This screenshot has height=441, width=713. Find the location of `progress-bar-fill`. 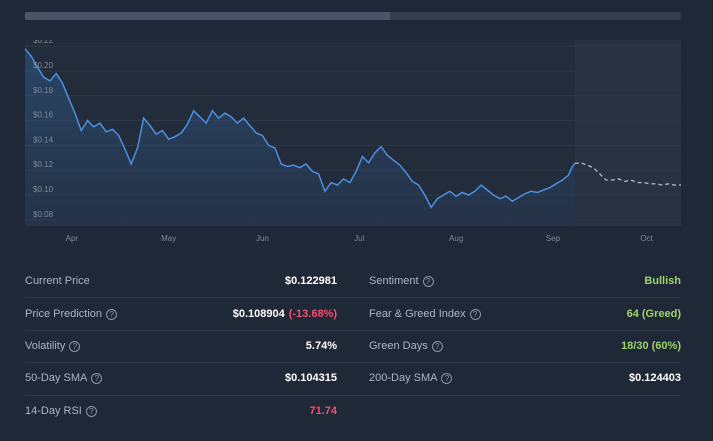

progress-bar-fill is located at coordinates (208, 16).